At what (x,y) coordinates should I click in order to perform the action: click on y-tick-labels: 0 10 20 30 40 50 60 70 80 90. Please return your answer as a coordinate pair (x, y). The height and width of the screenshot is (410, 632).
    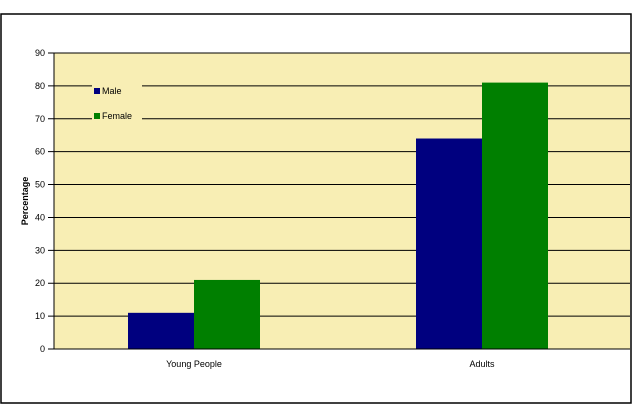
    Looking at the image, I should click on (40, 201).